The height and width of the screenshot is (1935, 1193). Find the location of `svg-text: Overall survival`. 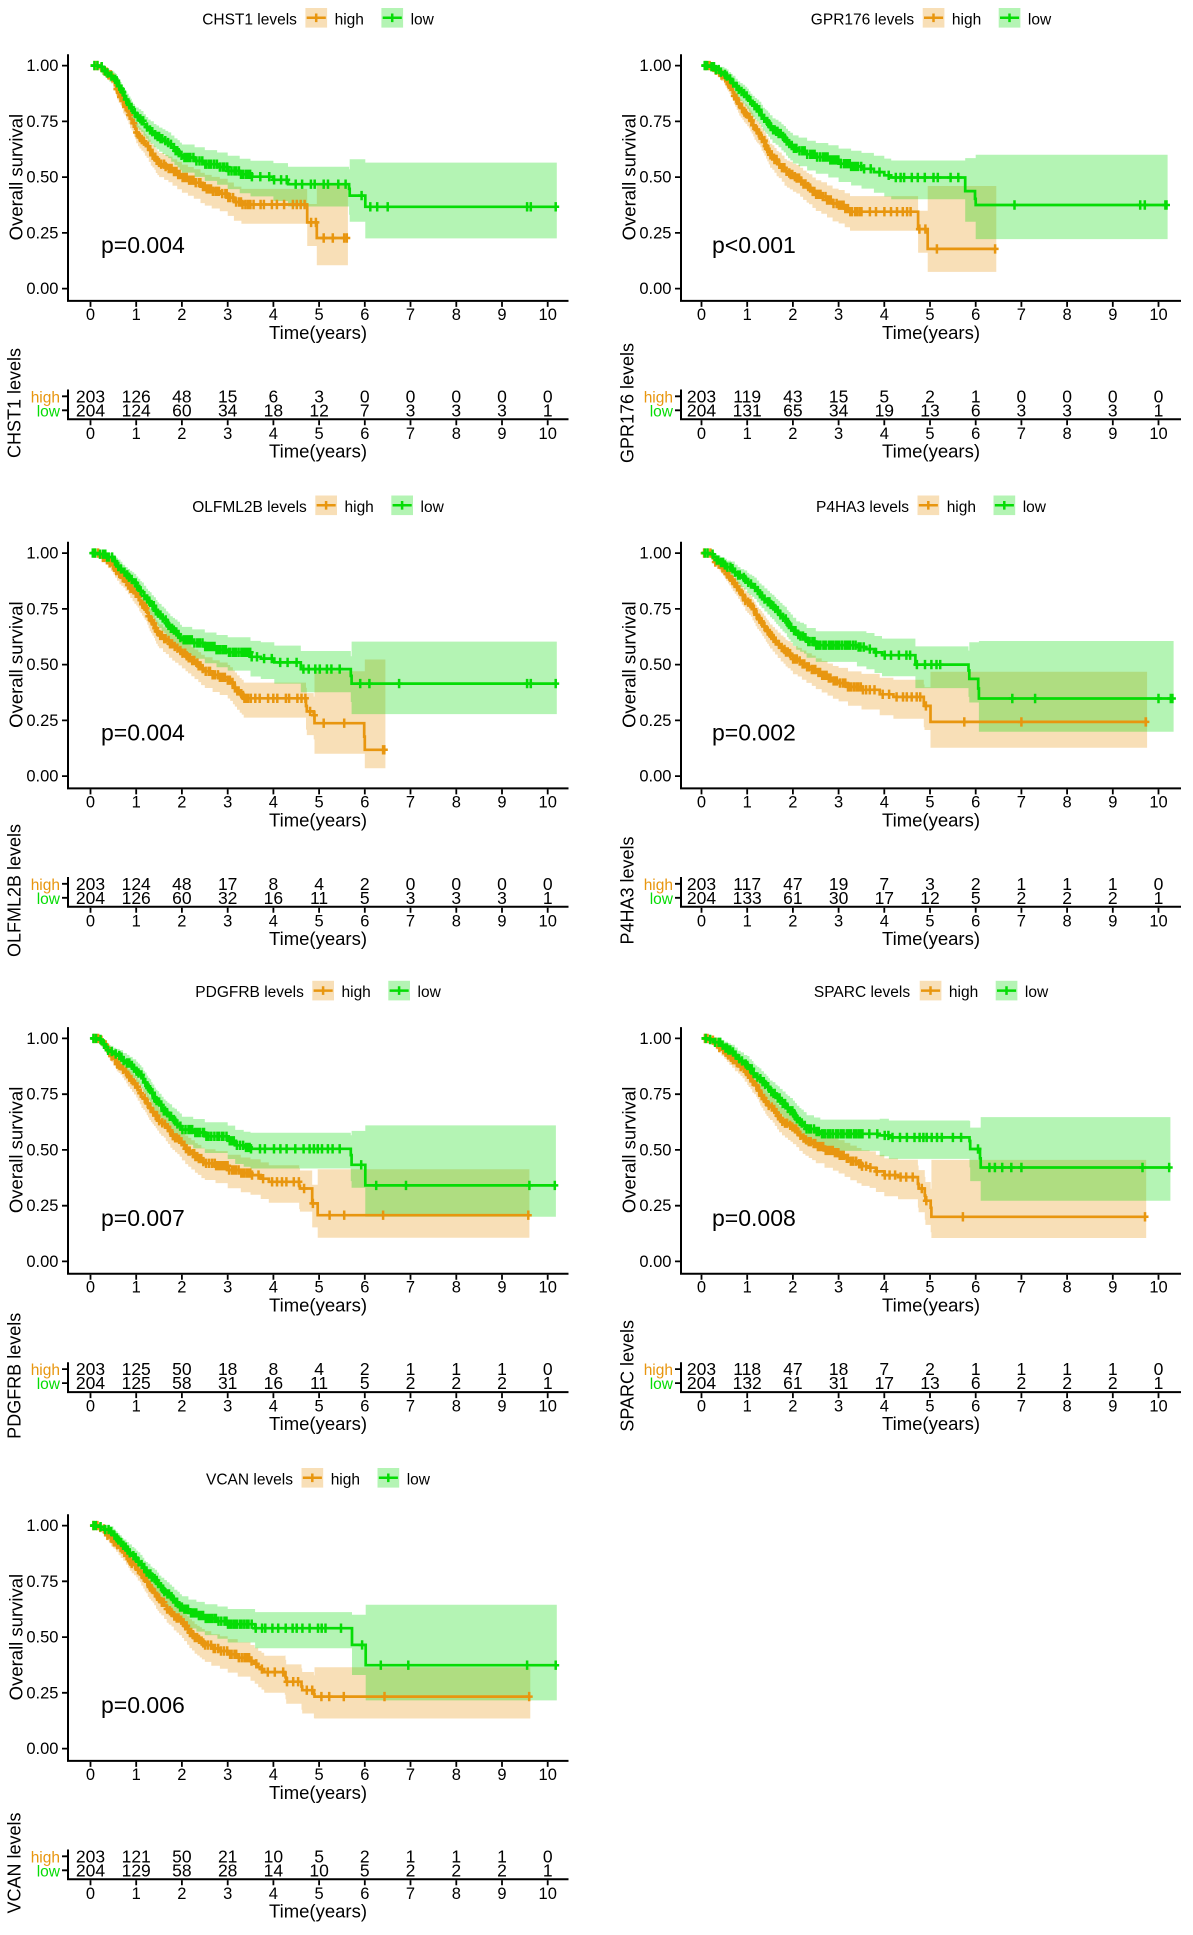

svg-text: Overall survival is located at coordinates (15, 177).